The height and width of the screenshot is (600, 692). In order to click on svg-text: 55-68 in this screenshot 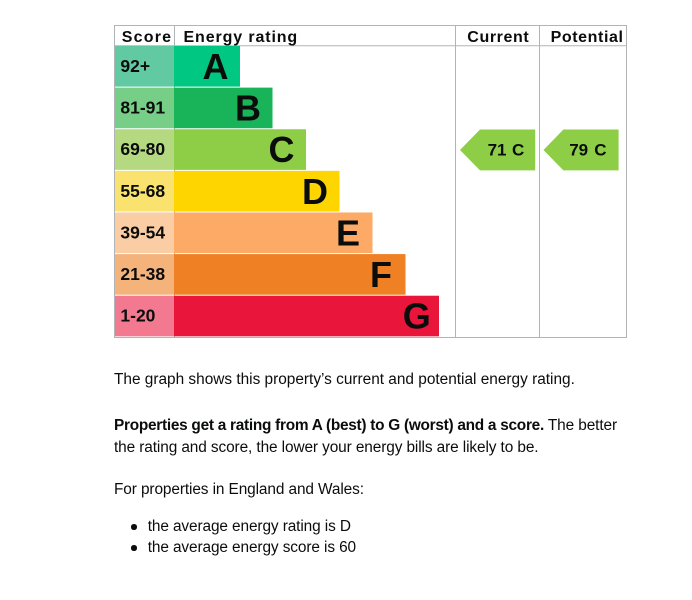, I will do `click(142, 191)`.